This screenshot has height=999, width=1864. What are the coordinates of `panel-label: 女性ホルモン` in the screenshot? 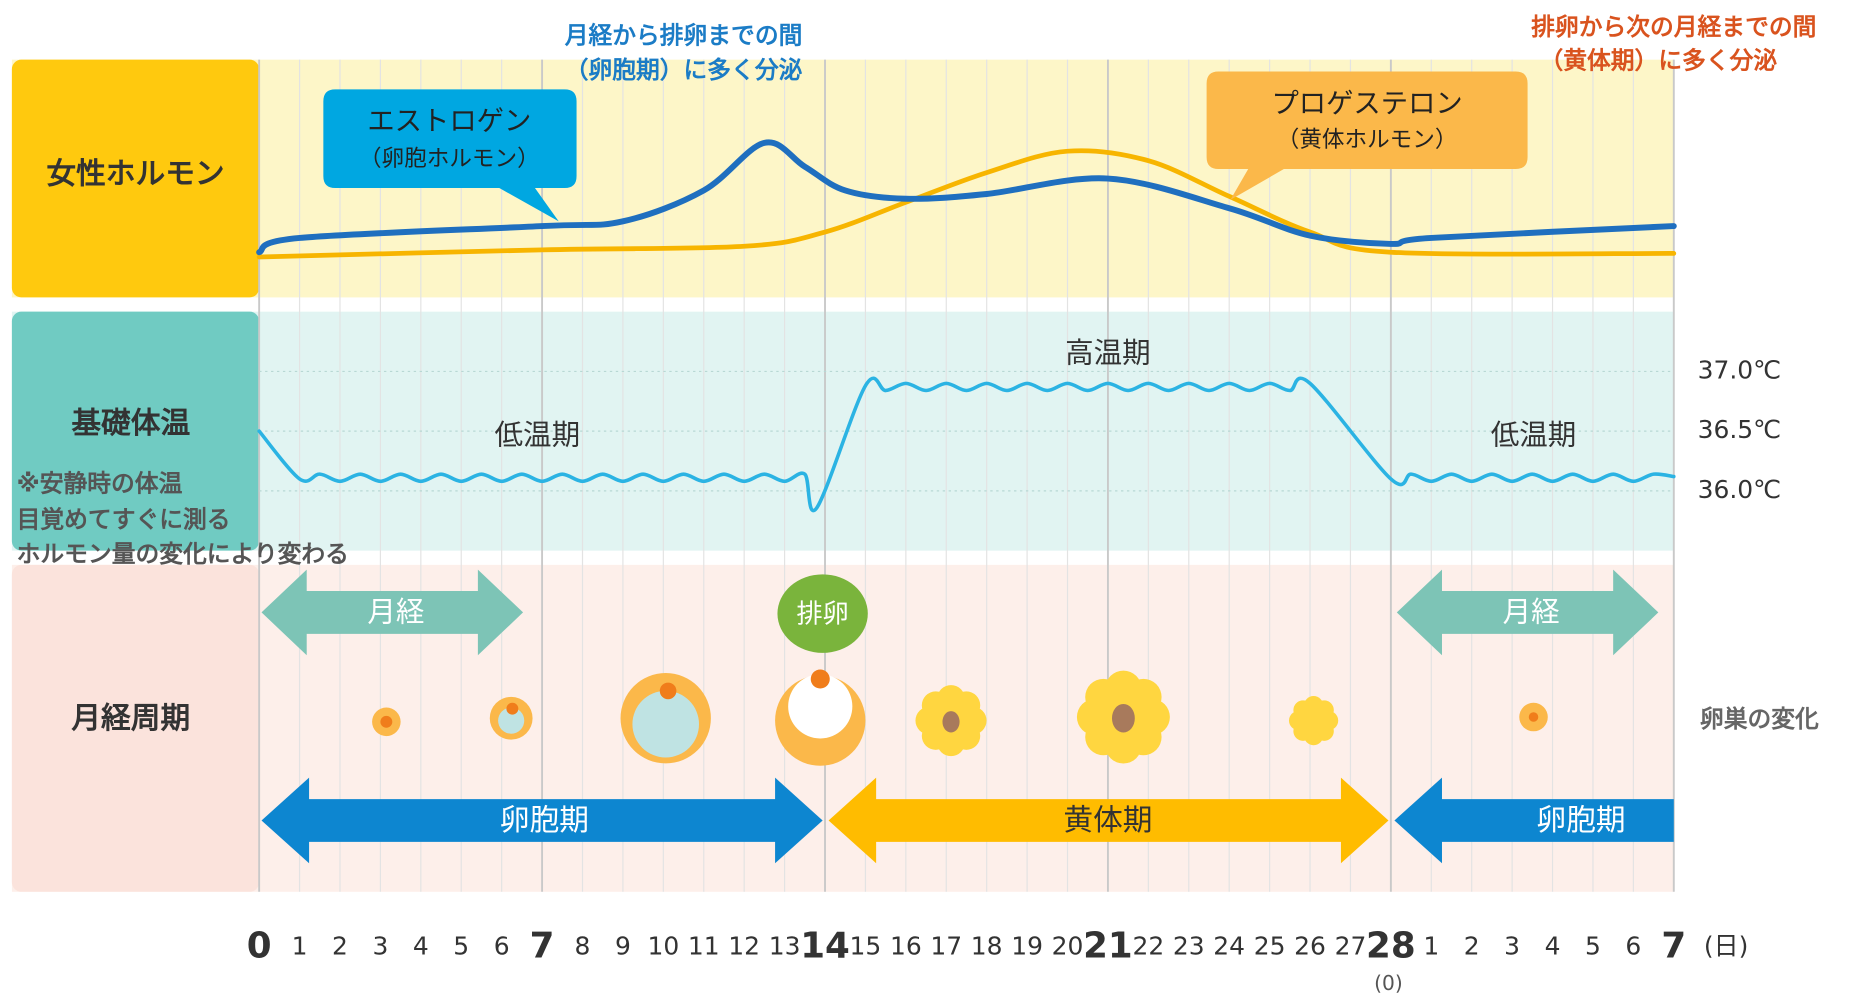 It's located at (135, 173).